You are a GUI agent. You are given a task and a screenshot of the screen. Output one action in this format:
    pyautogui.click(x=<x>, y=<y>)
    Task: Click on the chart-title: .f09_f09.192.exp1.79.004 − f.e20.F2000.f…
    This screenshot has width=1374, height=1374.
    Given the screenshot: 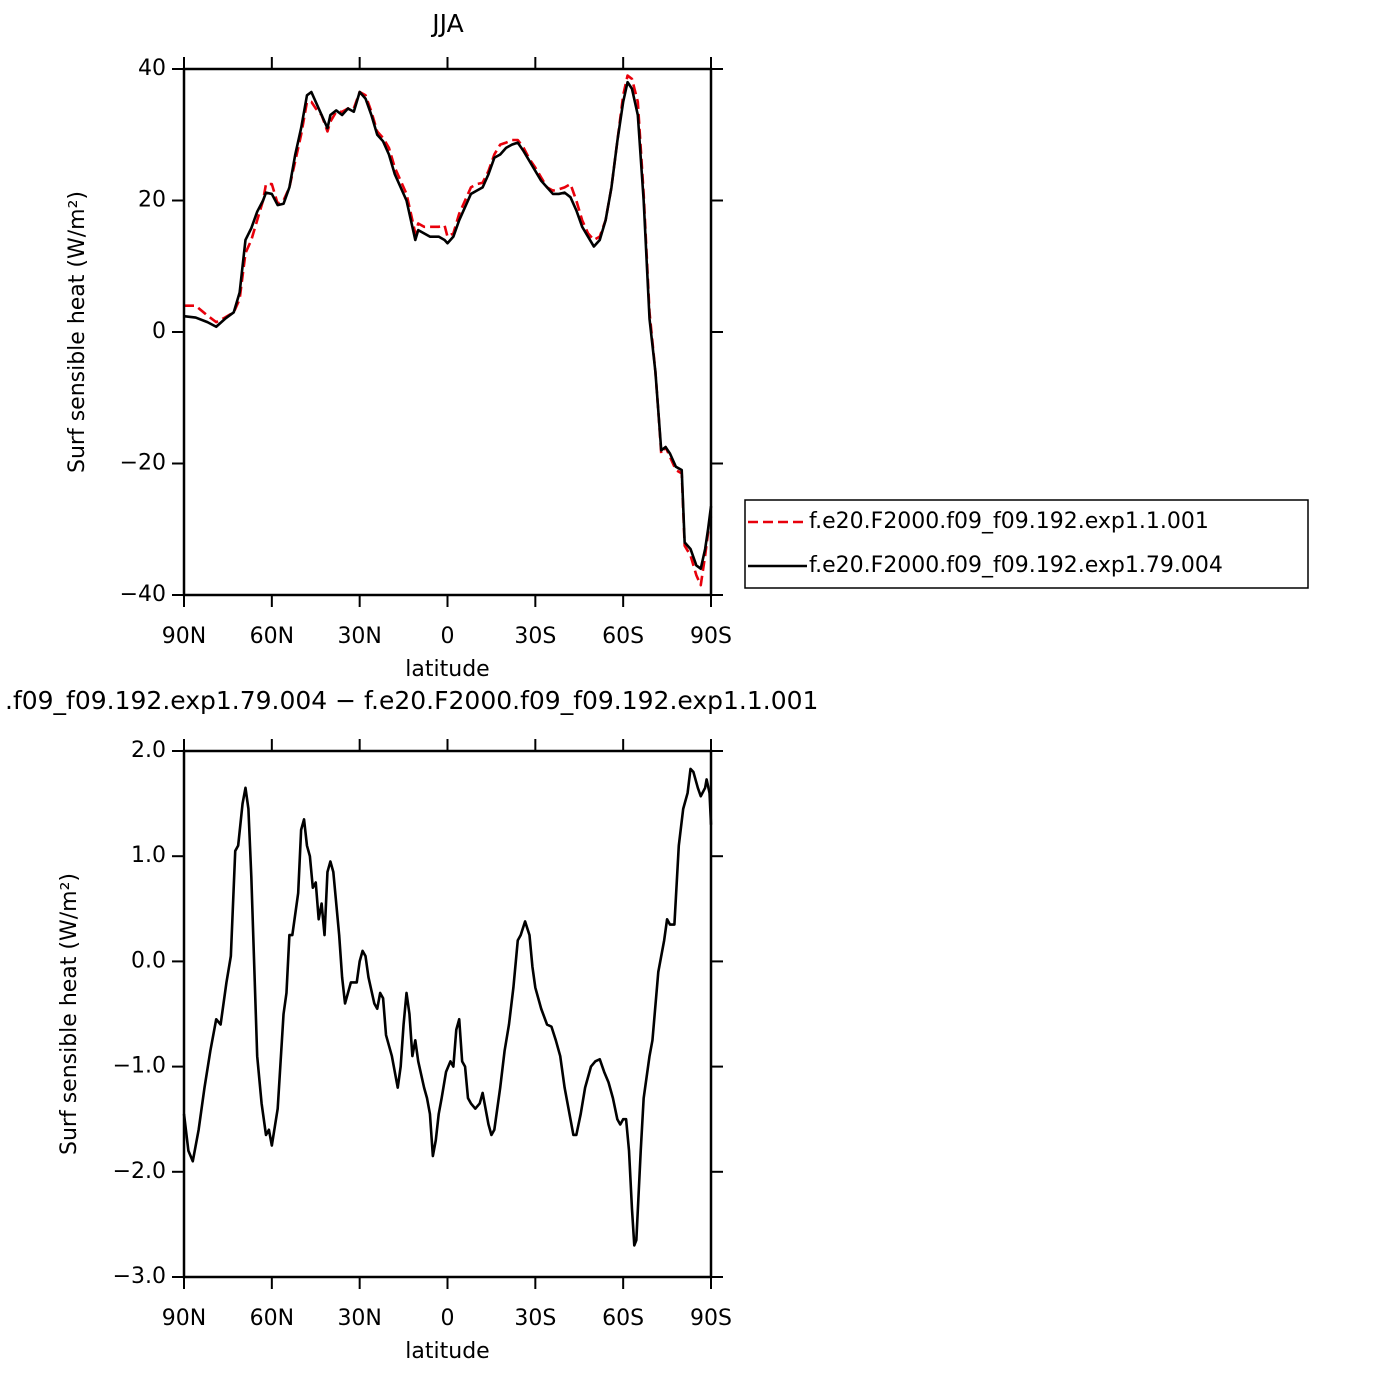 What is the action you would take?
    pyautogui.click(x=411, y=700)
    